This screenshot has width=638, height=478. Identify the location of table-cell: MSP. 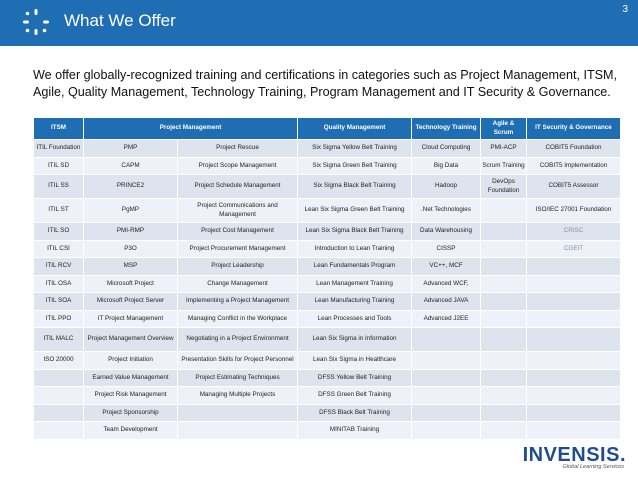
(130, 266).